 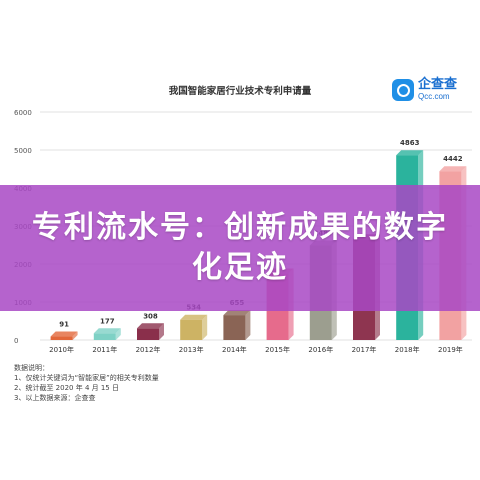 I want to click on notes-heading: 数据说明：, so click(x=31, y=368).